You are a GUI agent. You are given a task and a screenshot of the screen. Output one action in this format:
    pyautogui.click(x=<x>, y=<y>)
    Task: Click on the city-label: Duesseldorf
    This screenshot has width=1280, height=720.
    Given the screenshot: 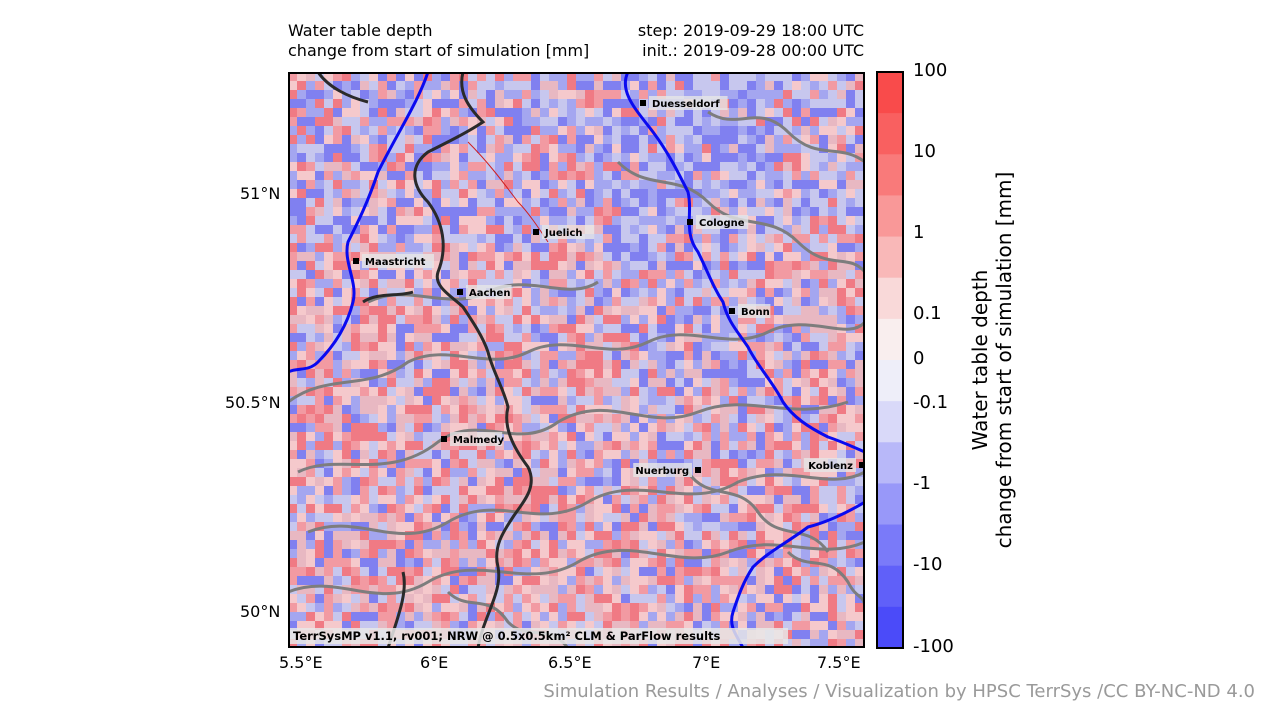 What is the action you would take?
    pyautogui.click(x=686, y=104)
    